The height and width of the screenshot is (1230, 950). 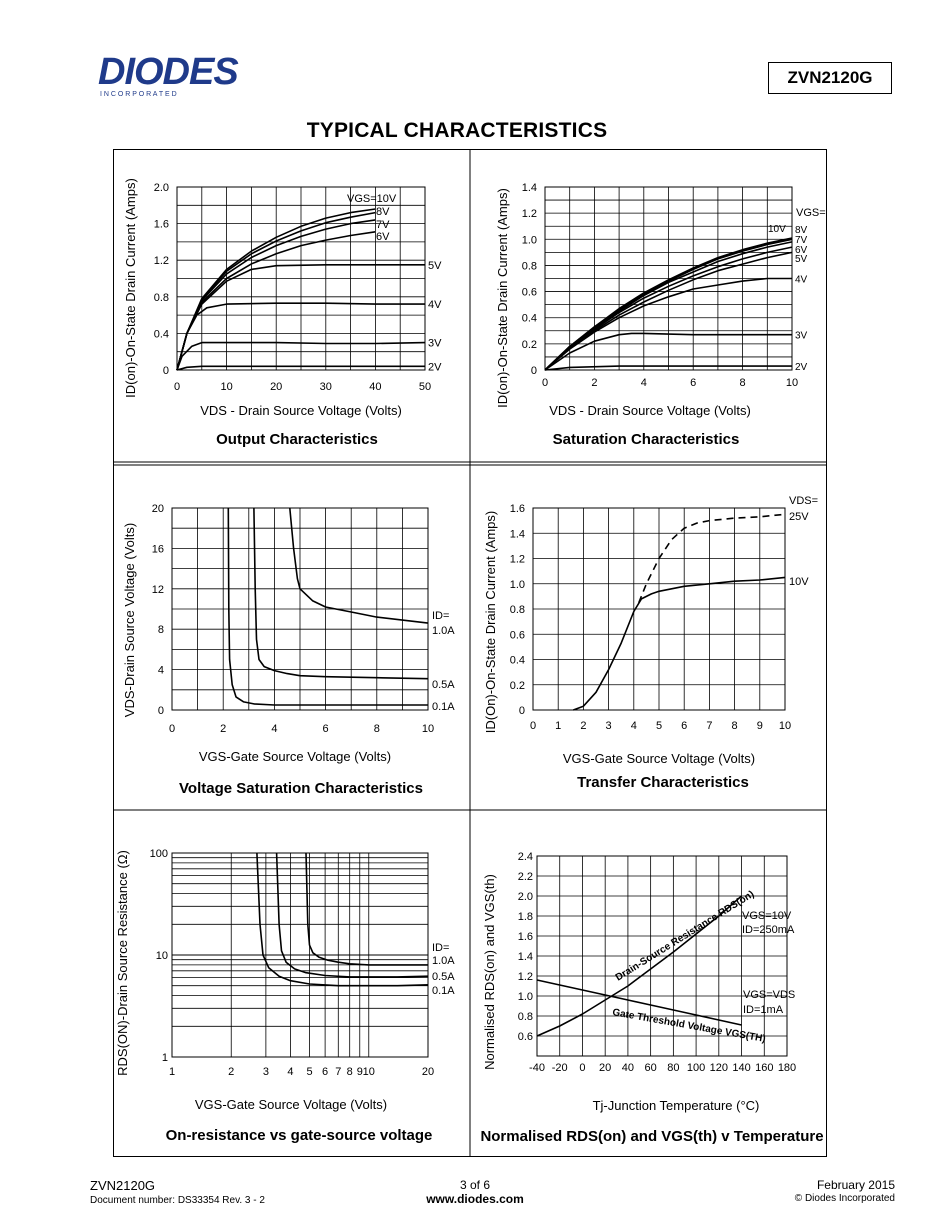 I want to click on footer-page: 3 of 6, so click(x=475, y=1185).